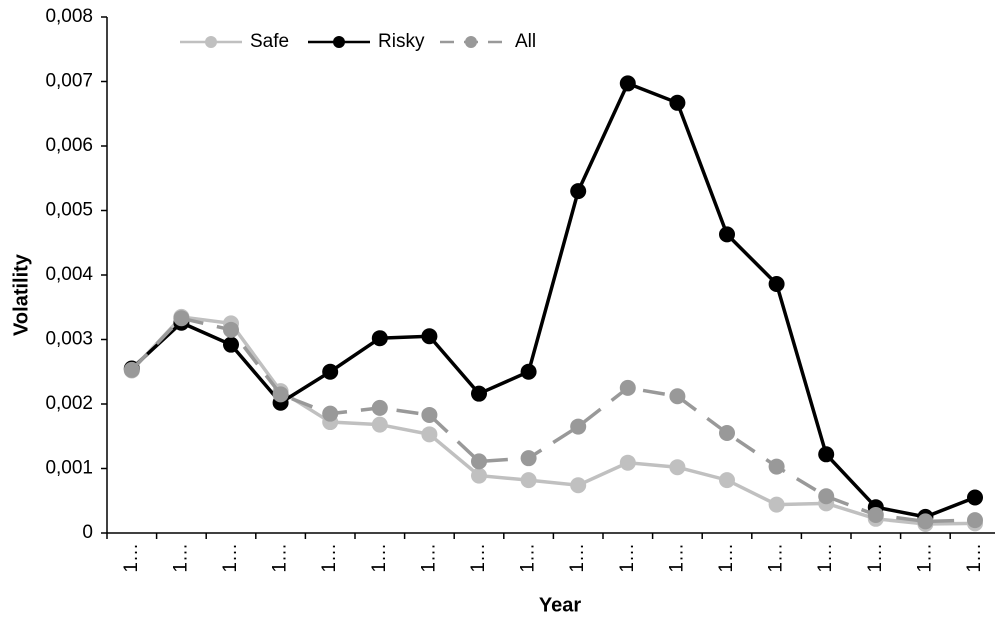 The width and height of the screenshot is (996, 624). Describe the element at coordinates (69, 403) in the screenshot. I see `y-tick-label: 0,002` at that location.